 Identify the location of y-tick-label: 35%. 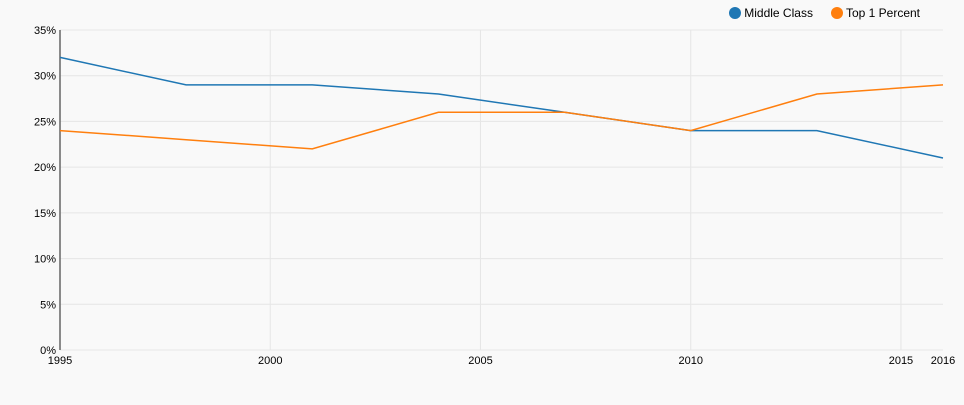
(45, 31).